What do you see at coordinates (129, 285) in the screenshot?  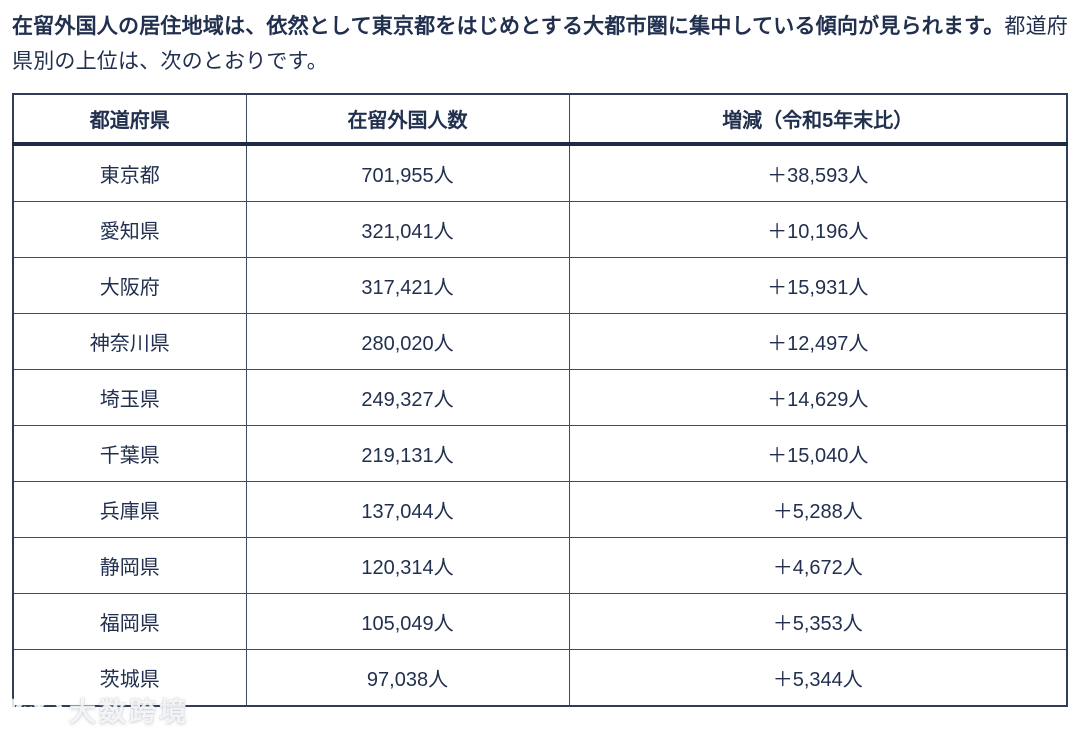 I see `cell-prefecture: 大阪府` at bounding box center [129, 285].